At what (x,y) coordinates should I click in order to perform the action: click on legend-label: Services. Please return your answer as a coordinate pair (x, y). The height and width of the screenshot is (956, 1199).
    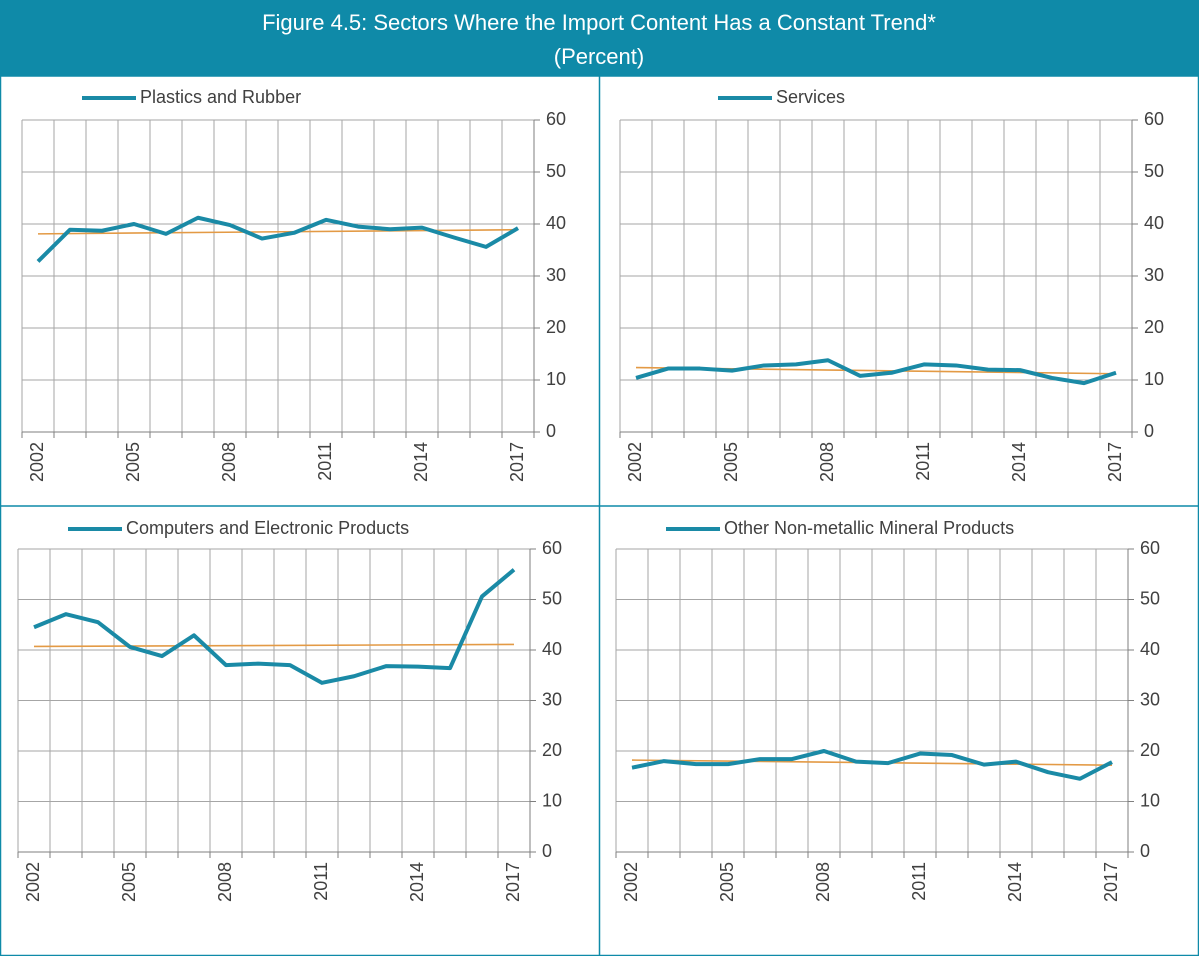
    Looking at the image, I should click on (810, 97).